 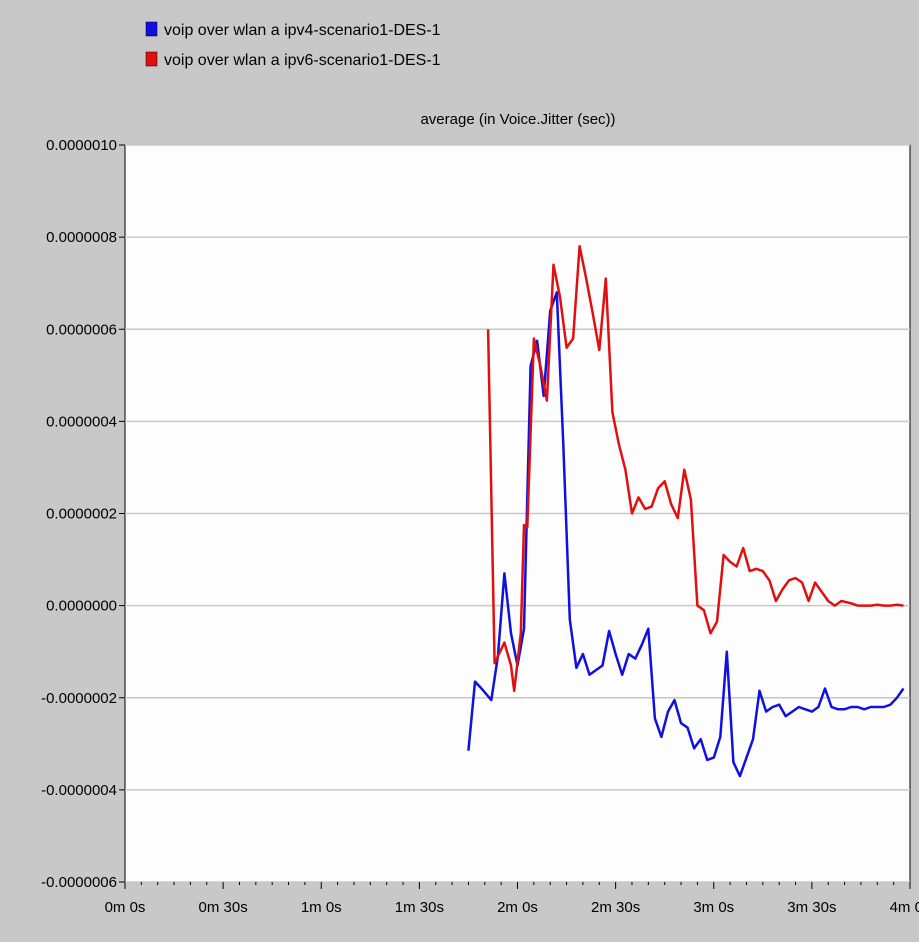 I want to click on y-tick-label: 0.0000000, so click(x=81, y=606).